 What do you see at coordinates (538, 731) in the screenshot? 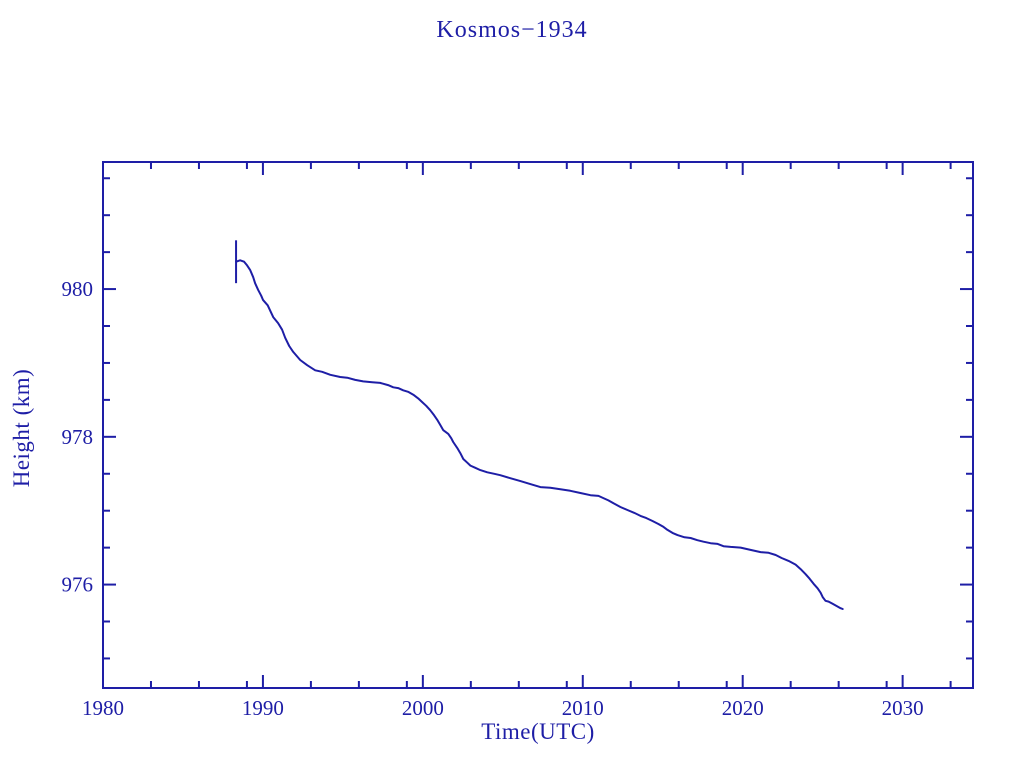
I see `x-axis-title: Time(UTC)` at bounding box center [538, 731].